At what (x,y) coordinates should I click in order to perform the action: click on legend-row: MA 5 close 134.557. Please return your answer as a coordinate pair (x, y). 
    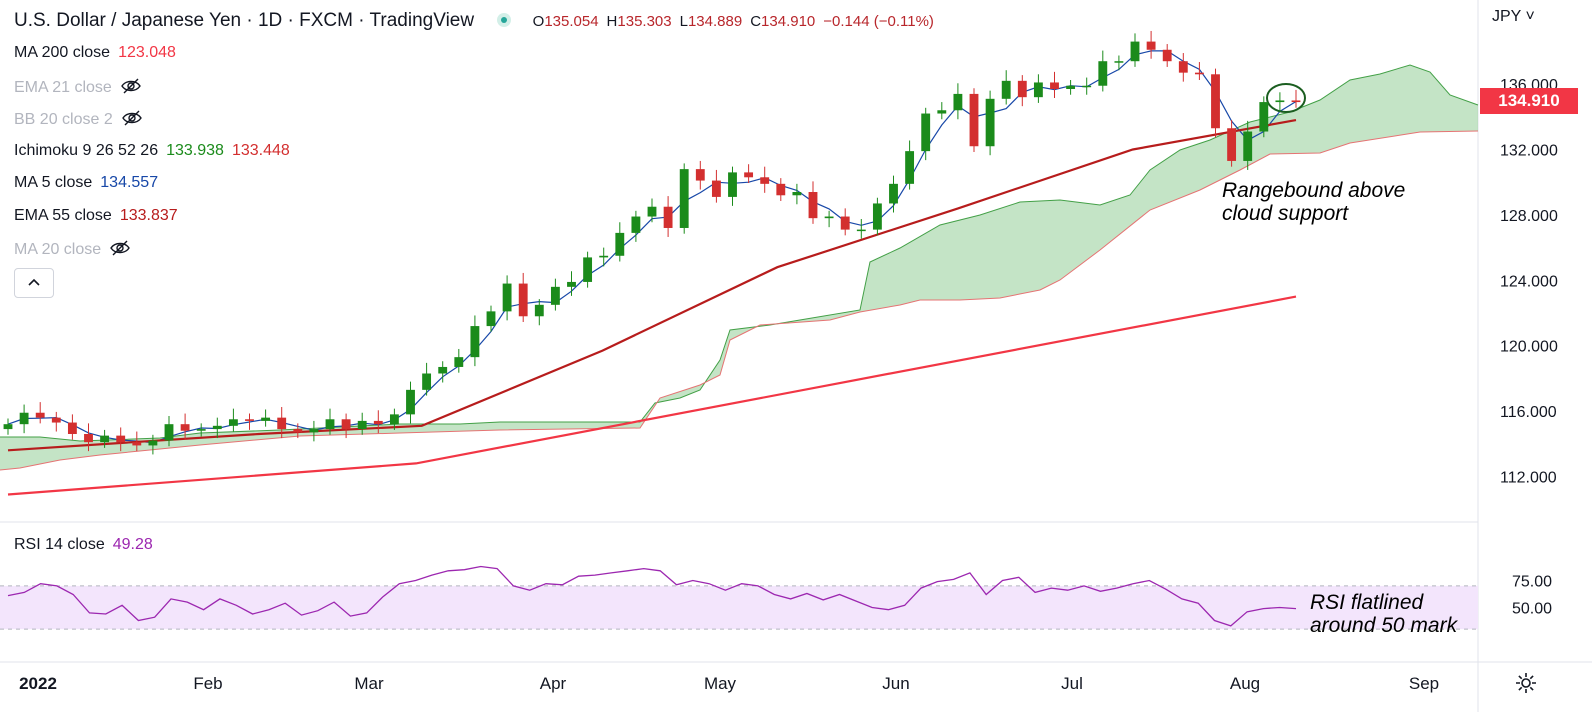
    Looking at the image, I should click on (90, 183).